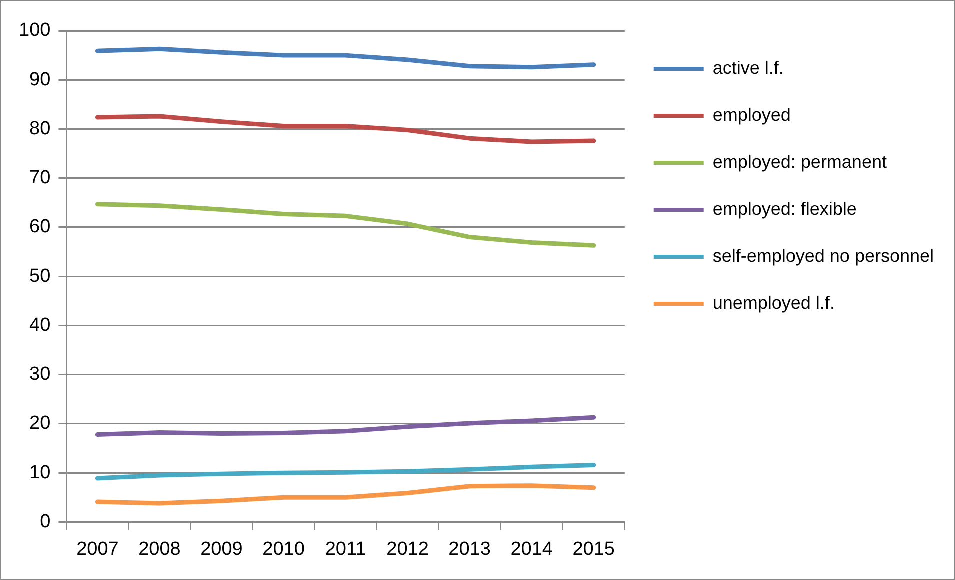 Image resolution: width=955 pixels, height=580 pixels. What do you see at coordinates (35, 31) in the screenshot?
I see `y-tick-label: 100` at bounding box center [35, 31].